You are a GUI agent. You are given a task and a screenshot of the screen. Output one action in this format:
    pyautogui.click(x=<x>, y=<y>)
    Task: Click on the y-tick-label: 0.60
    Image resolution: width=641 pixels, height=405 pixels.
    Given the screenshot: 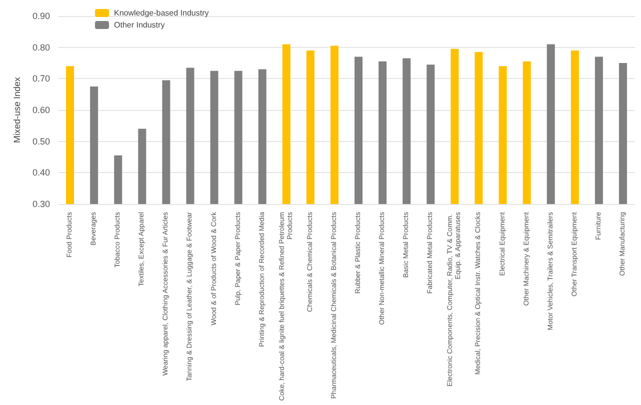 What is the action you would take?
    pyautogui.click(x=41, y=110)
    